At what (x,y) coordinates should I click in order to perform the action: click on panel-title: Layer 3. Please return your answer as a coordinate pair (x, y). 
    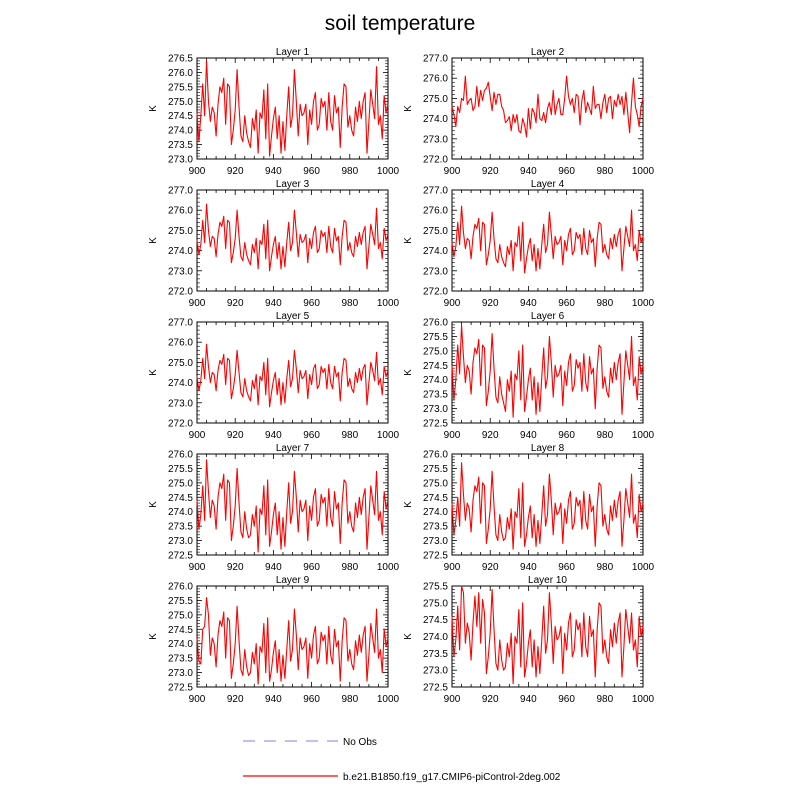
    Looking at the image, I should click on (293, 184).